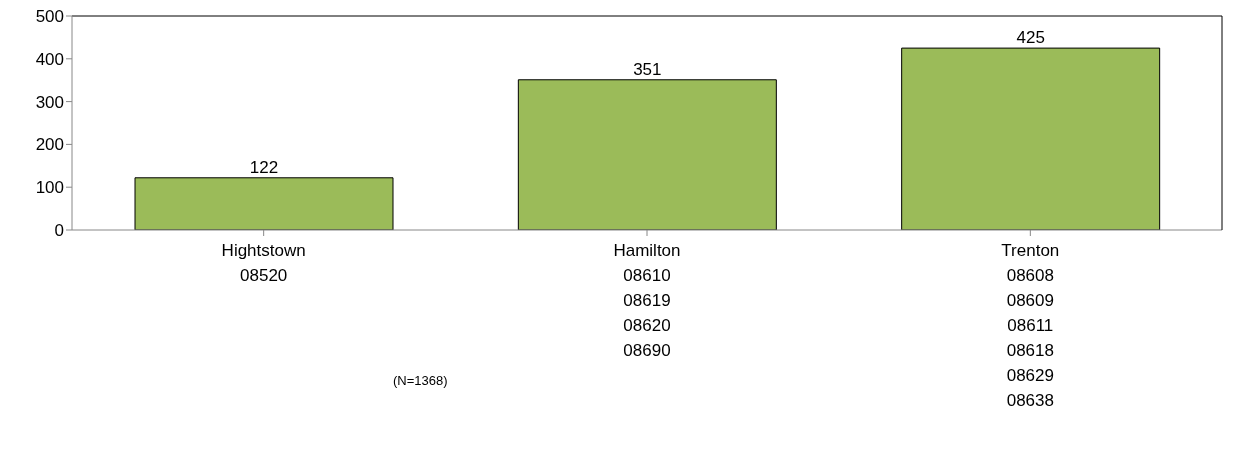  What do you see at coordinates (647, 300) in the screenshot?
I see `x-tick-label: Hamilton 08610 08619 08620 08690` at bounding box center [647, 300].